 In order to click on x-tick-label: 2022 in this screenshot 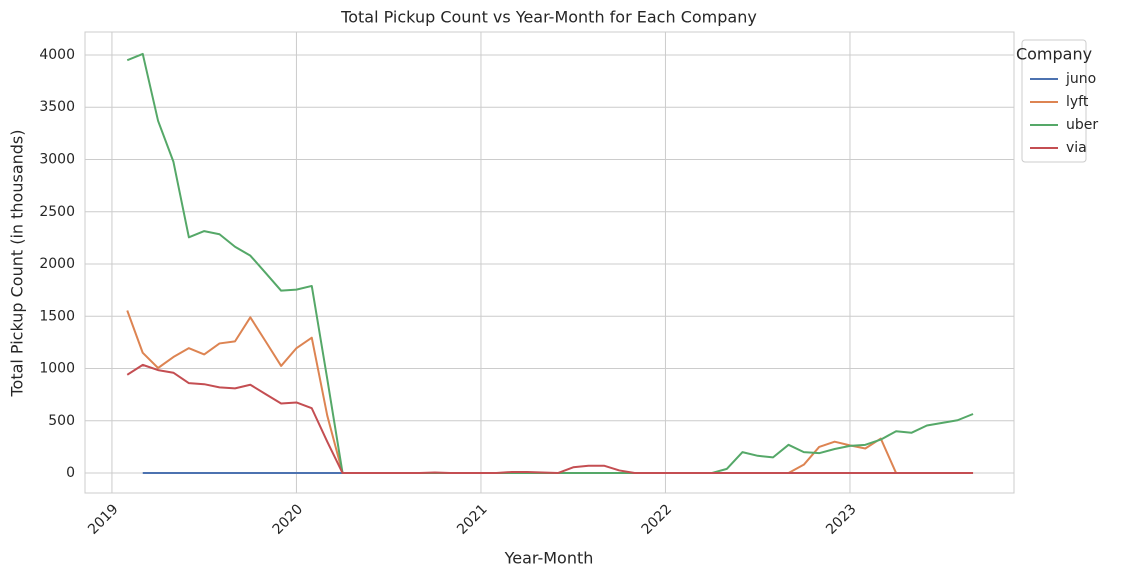, I will do `click(657, 519)`.